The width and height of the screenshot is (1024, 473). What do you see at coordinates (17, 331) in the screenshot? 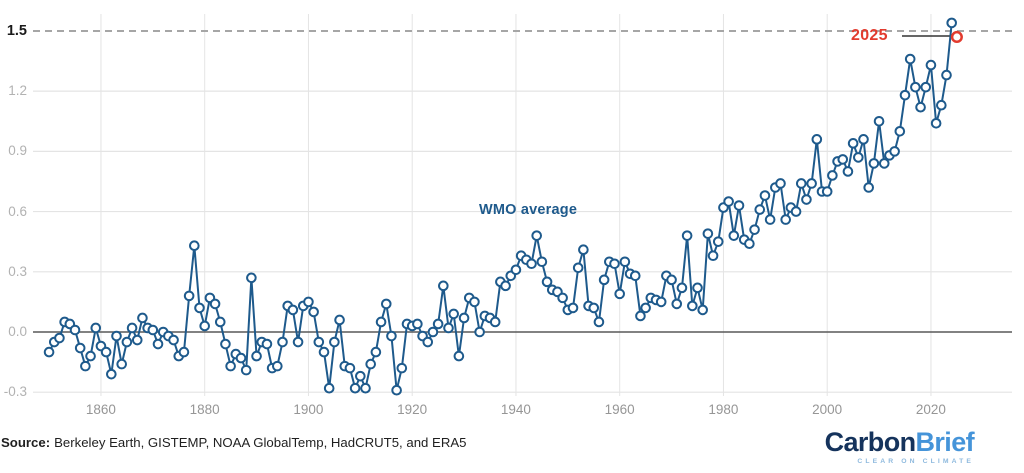
I see `y-axis-label: 0.0` at bounding box center [17, 331].